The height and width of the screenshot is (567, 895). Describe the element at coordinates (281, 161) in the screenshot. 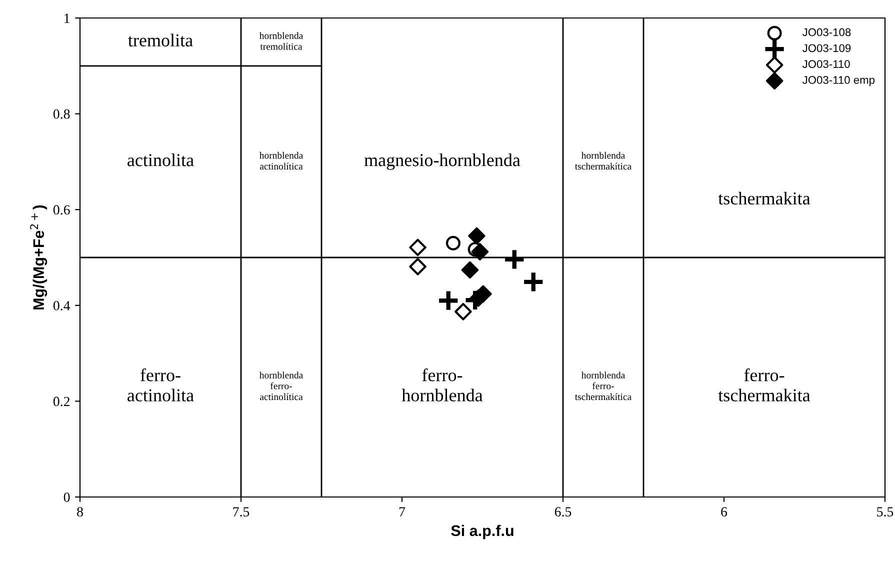

I see `annotation: hornblenda actinolítica` at that location.